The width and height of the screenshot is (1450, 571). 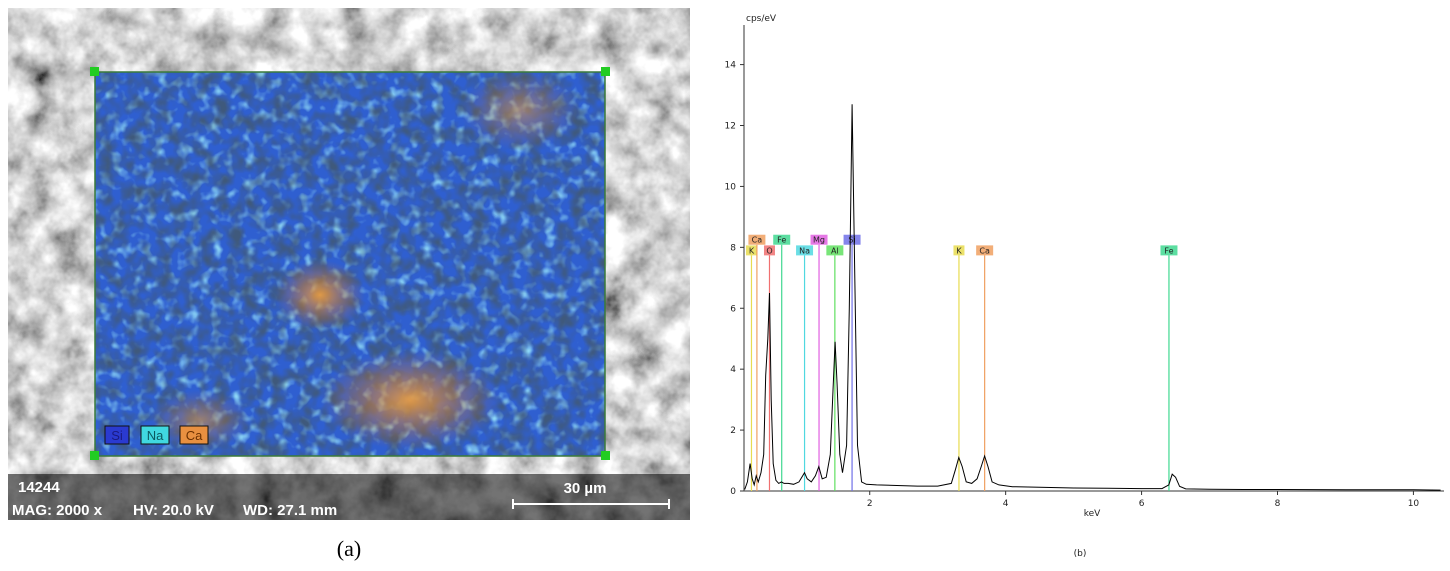 What do you see at coordinates (731, 187) in the screenshot?
I see `y-tick-label: 10` at bounding box center [731, 187].